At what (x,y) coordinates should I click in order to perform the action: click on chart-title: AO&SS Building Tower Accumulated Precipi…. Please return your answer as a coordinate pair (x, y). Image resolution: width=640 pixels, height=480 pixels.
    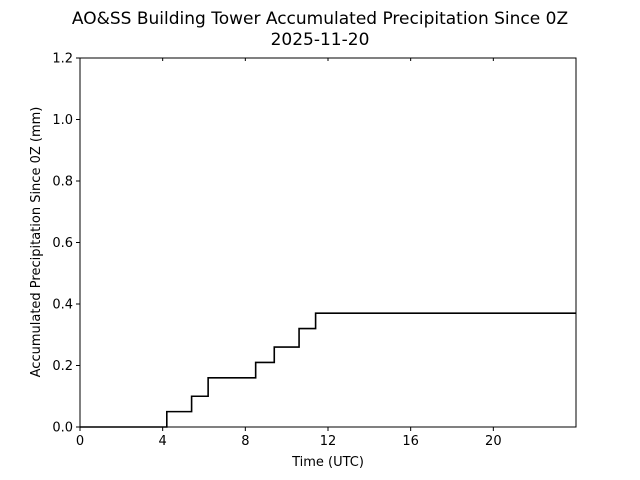
    Looking at the image, I should click on (320, 19).